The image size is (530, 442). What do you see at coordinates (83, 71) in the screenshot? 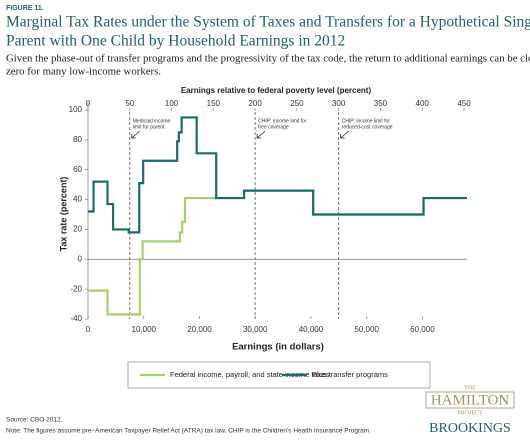
I see `subtitle-line: zero for many low-income workers.` at bounding box center [83, 71].